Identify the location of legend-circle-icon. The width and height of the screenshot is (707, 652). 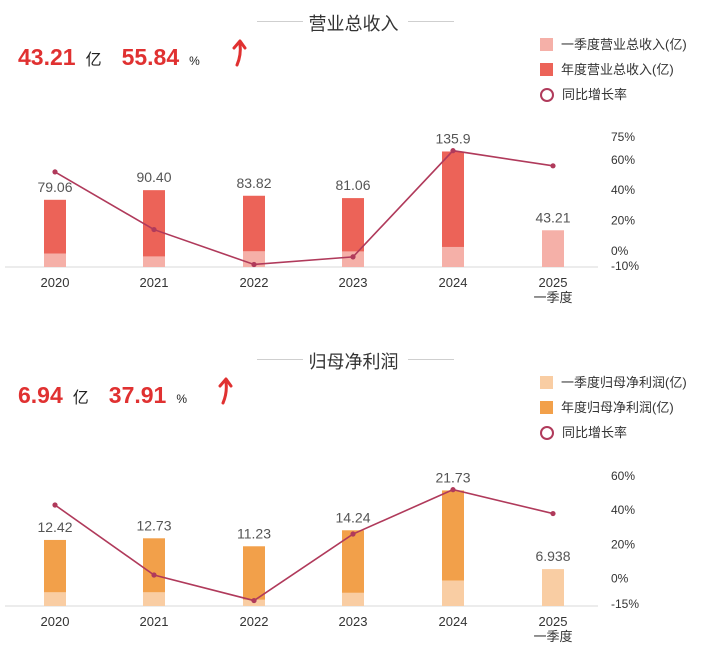
(547, 94).